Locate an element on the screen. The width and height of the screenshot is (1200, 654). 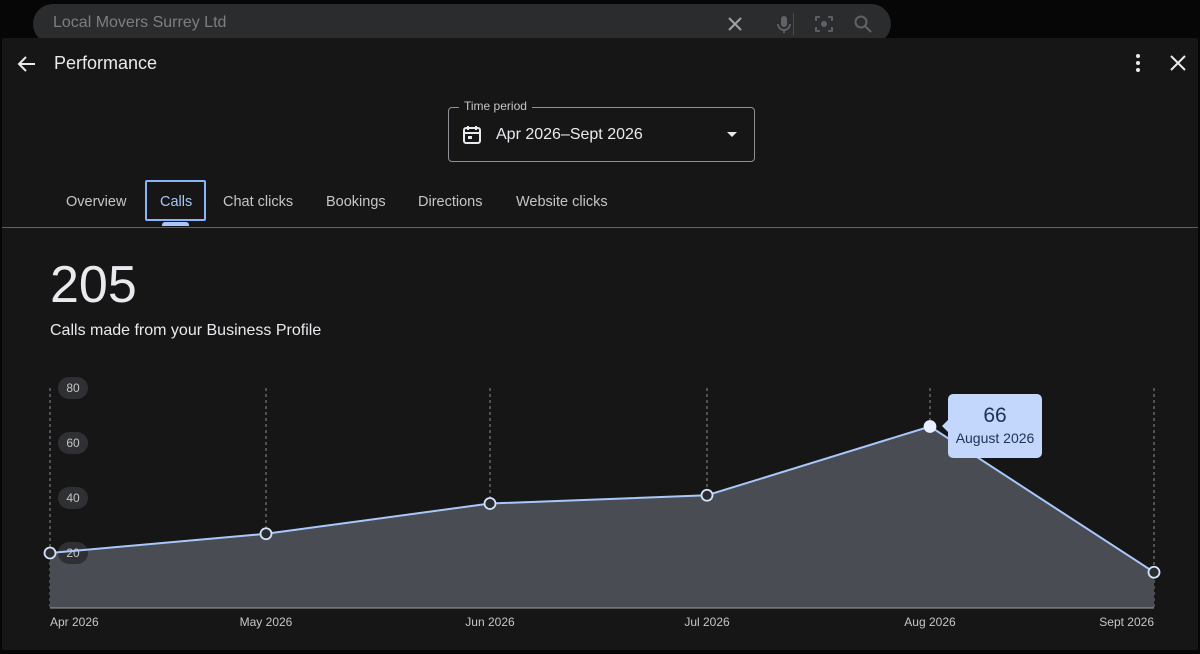
total-calls-description: Calls made from your Business Profile is located at coordinates (186, 330).